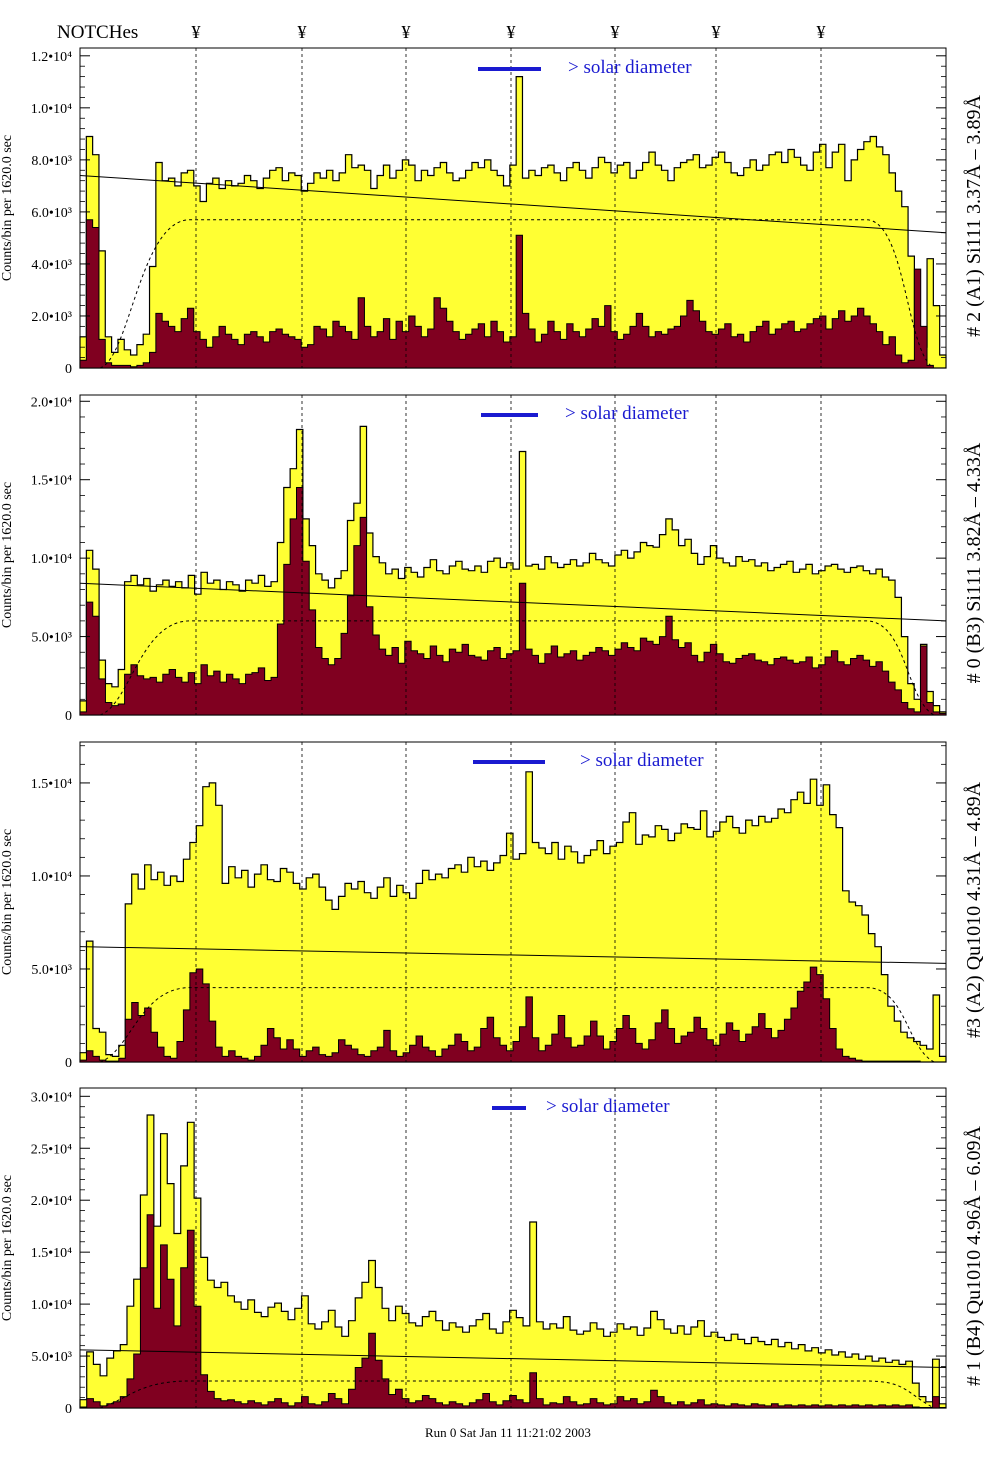  What do you see at coordinates (7, 1248) in the screenshot?
I see `y-axis-label-B4: Counts/bin per 1620.0 sec` at bounding box center [7, 1248].